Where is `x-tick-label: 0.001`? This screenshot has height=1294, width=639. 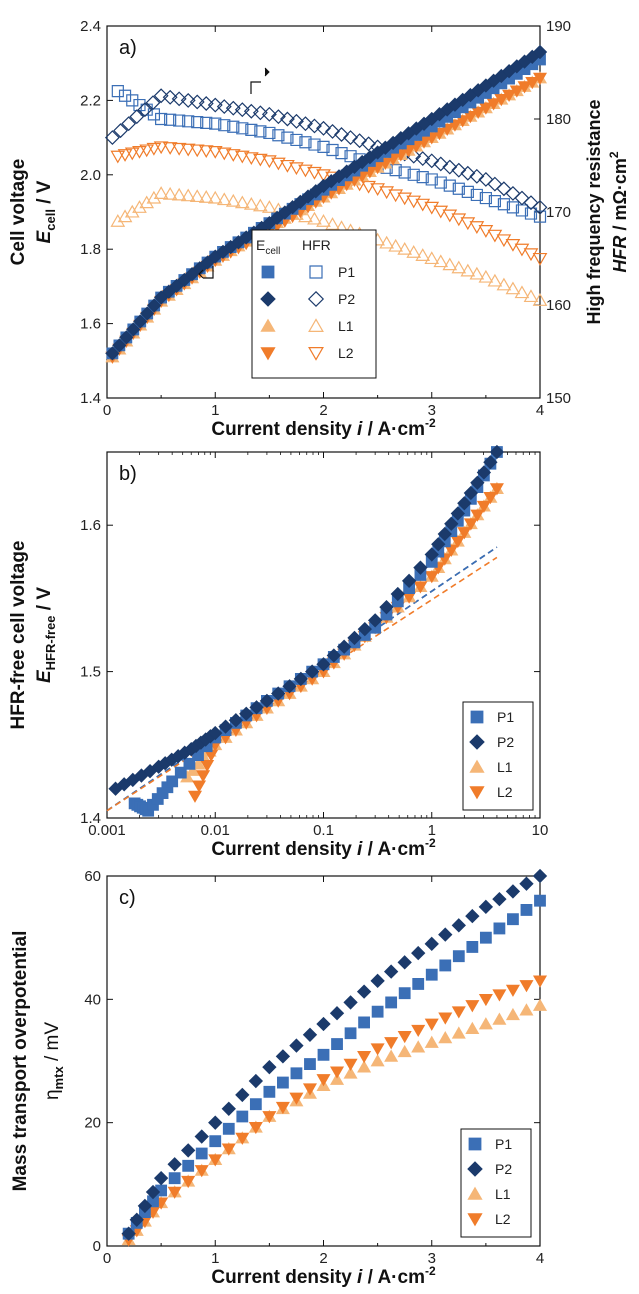 x-tick-label: 0.001 is located at coordinates (107, 830).